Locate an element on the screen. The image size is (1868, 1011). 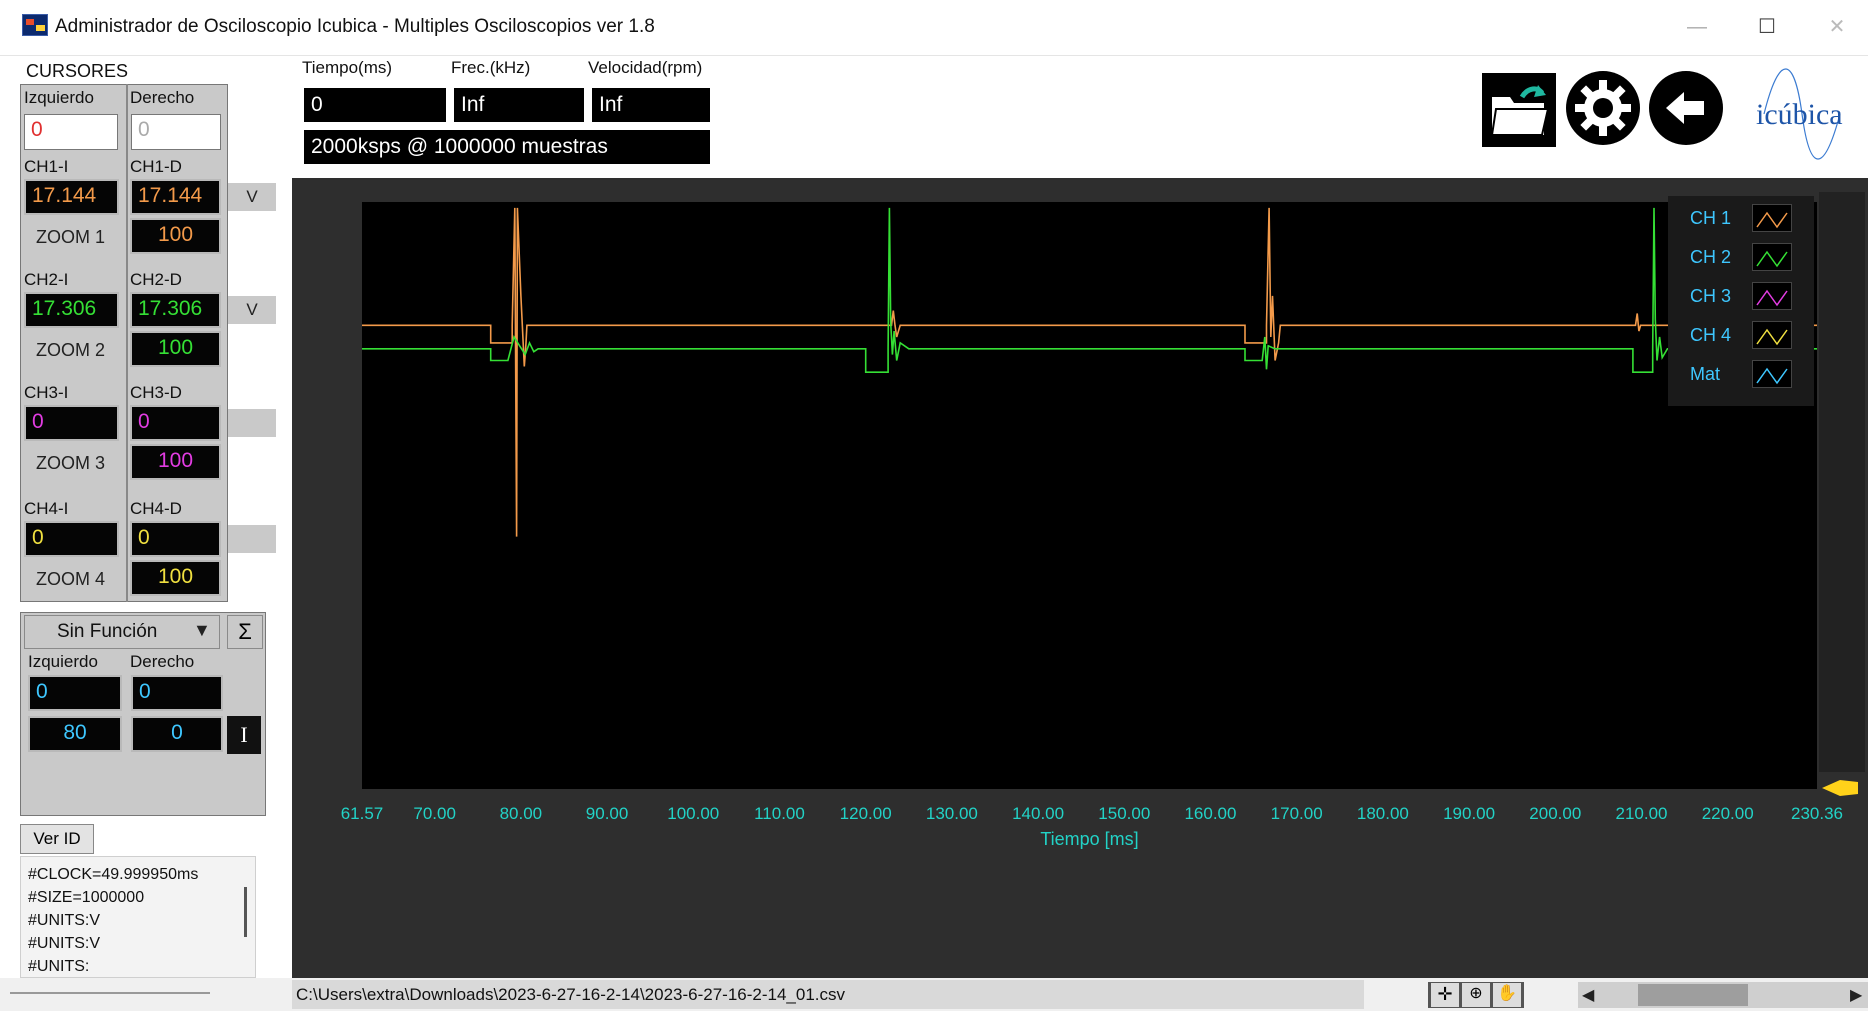
id-line: #CLOCK=49.999950ms is located at coordinates (113, 874).